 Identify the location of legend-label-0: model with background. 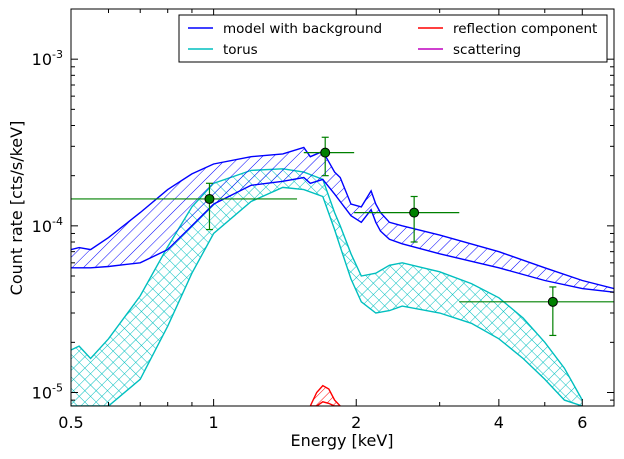
(302, 29).